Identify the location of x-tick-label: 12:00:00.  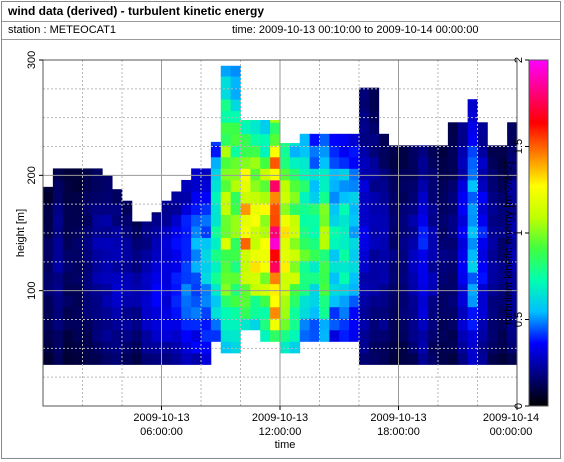
(280, 432).